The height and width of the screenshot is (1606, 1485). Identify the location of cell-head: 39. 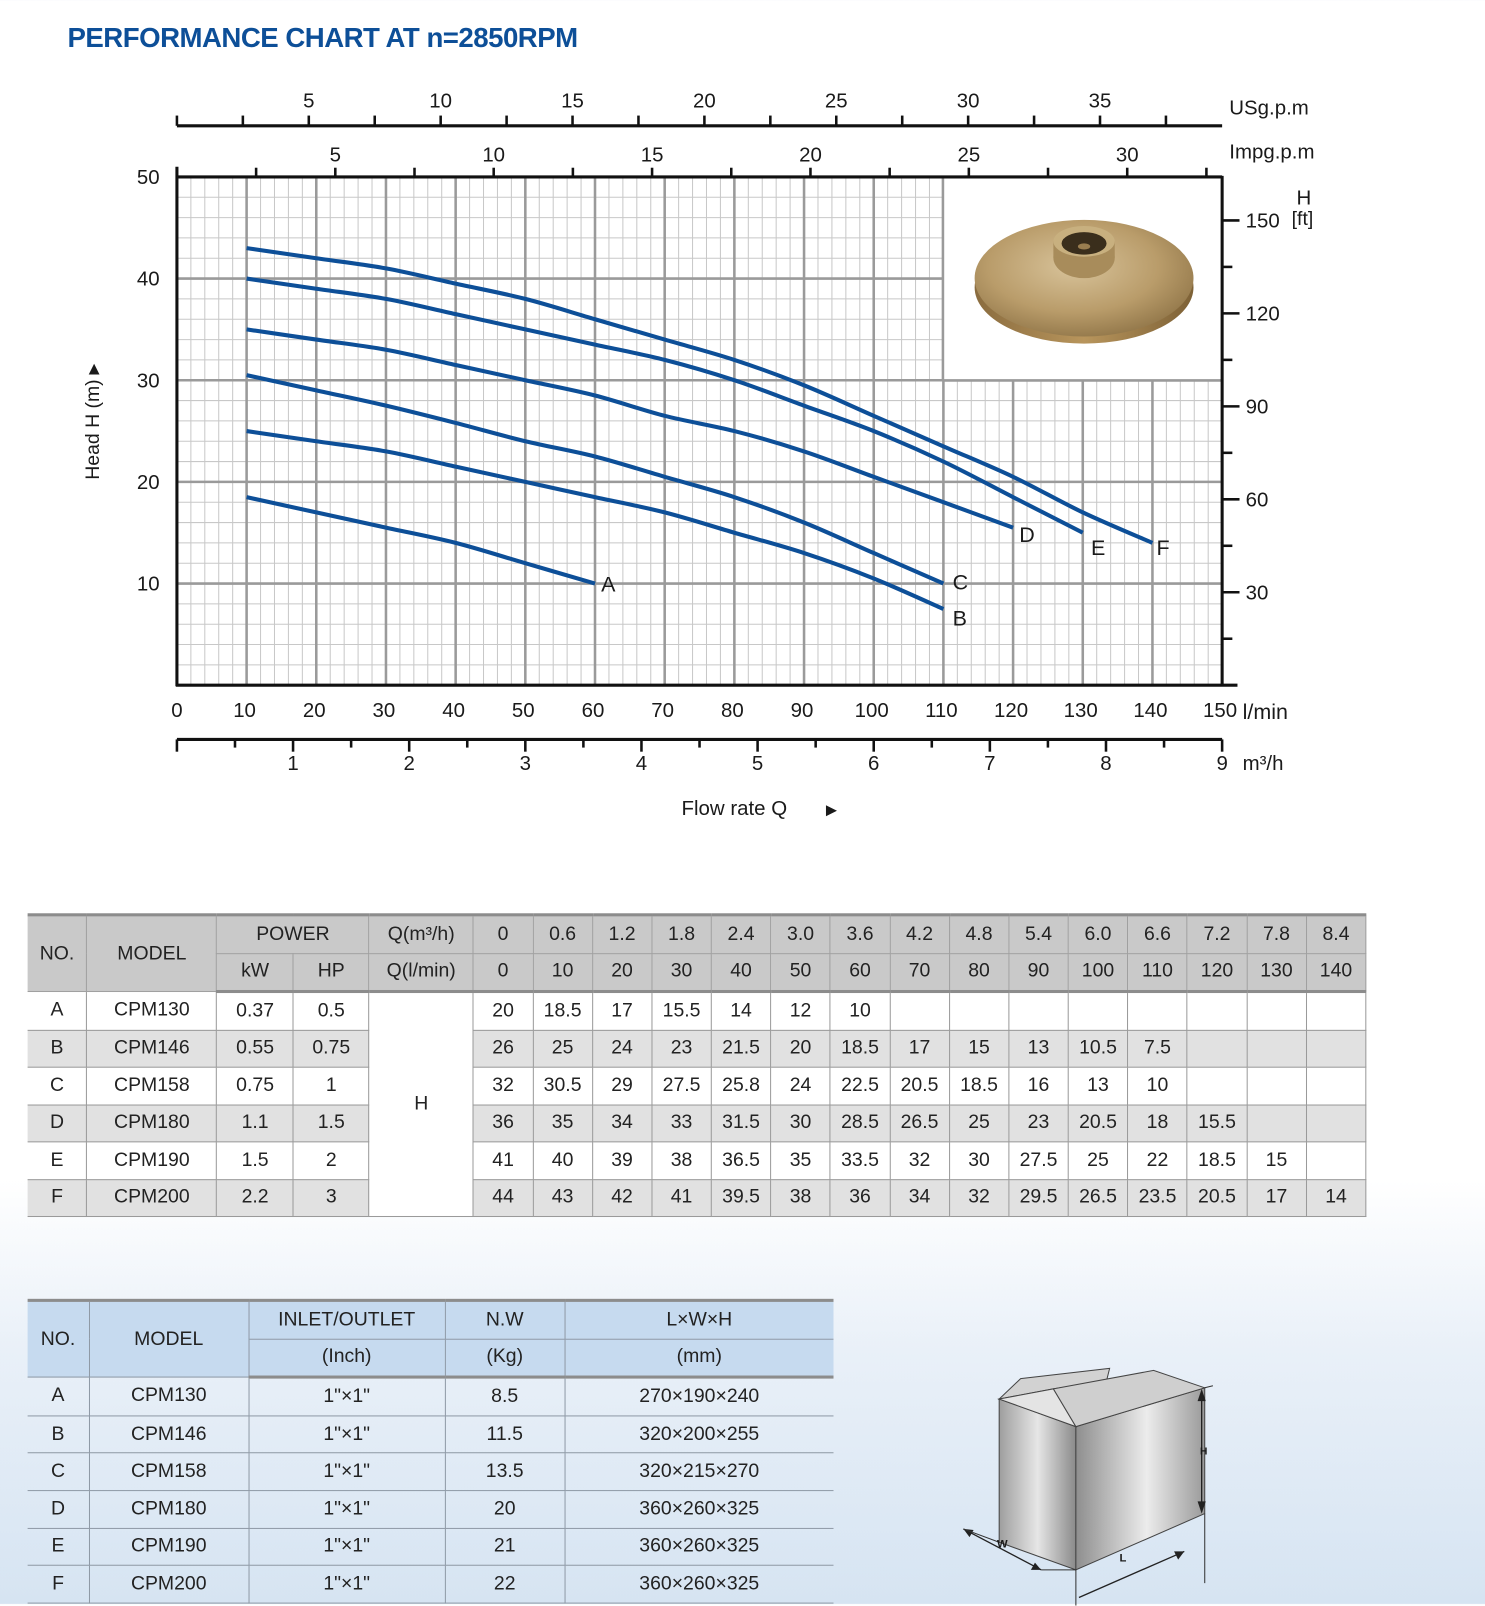
(622, 1160).